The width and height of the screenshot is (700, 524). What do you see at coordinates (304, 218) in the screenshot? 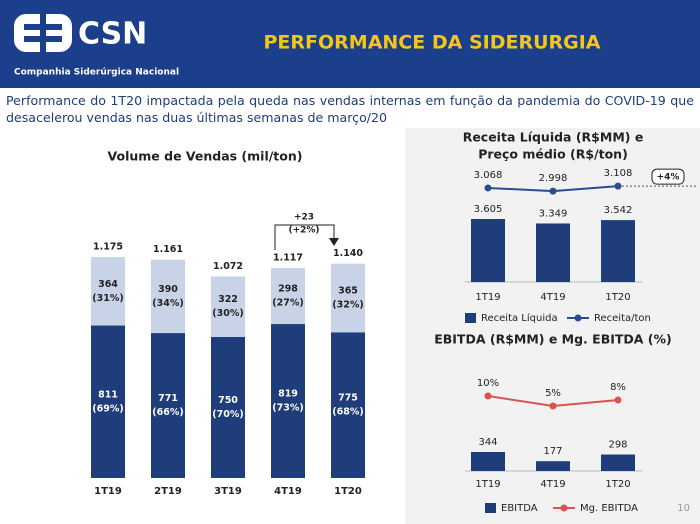
I see `annotation: +23` at bounding box center [304, 218].